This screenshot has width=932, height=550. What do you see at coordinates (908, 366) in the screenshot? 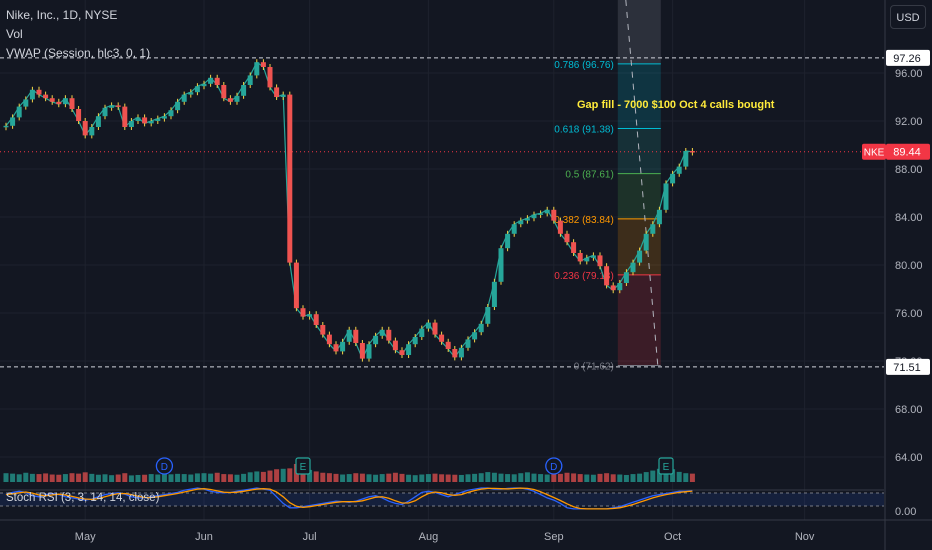
I see `dashed-level-tag` at bounding box center [908, 366].